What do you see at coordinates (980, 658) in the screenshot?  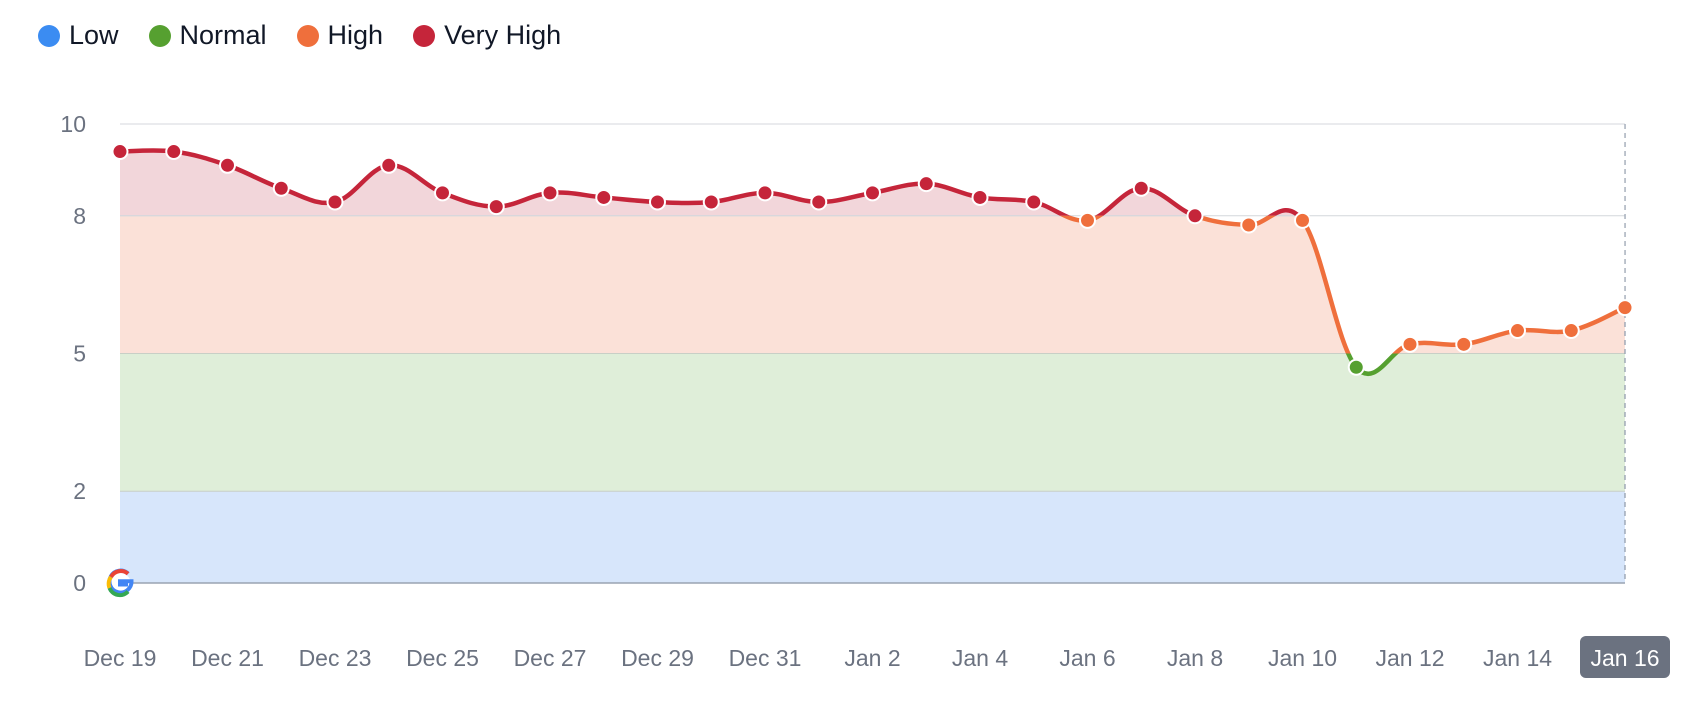 I see `x-tick-label: Jan 4` at bounding box center [980, 658].